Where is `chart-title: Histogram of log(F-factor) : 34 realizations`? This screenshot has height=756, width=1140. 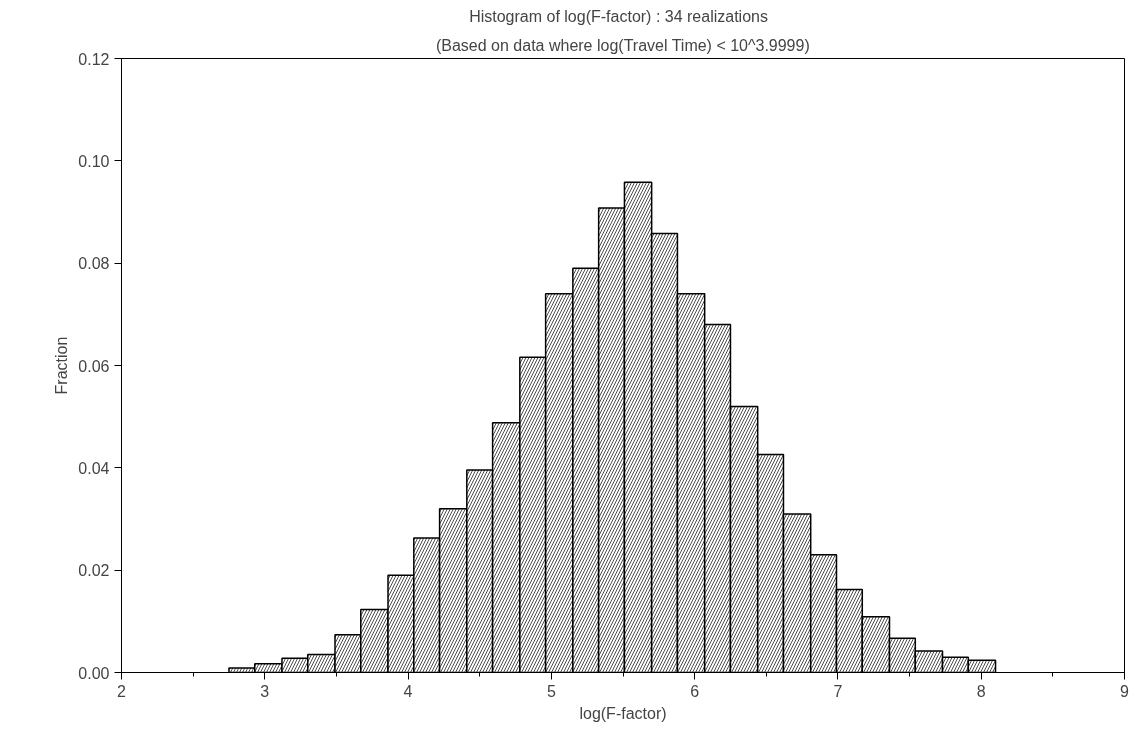 chart-title: Histogram of log(F-factor) : 34 realizations is located at coordinates (618, 16).